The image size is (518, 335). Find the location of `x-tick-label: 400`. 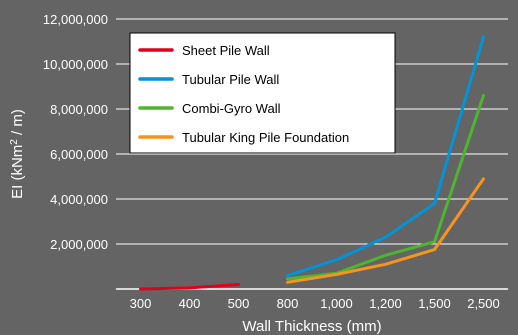

x-tick-label: 400 is located at coordinates (190, 303).